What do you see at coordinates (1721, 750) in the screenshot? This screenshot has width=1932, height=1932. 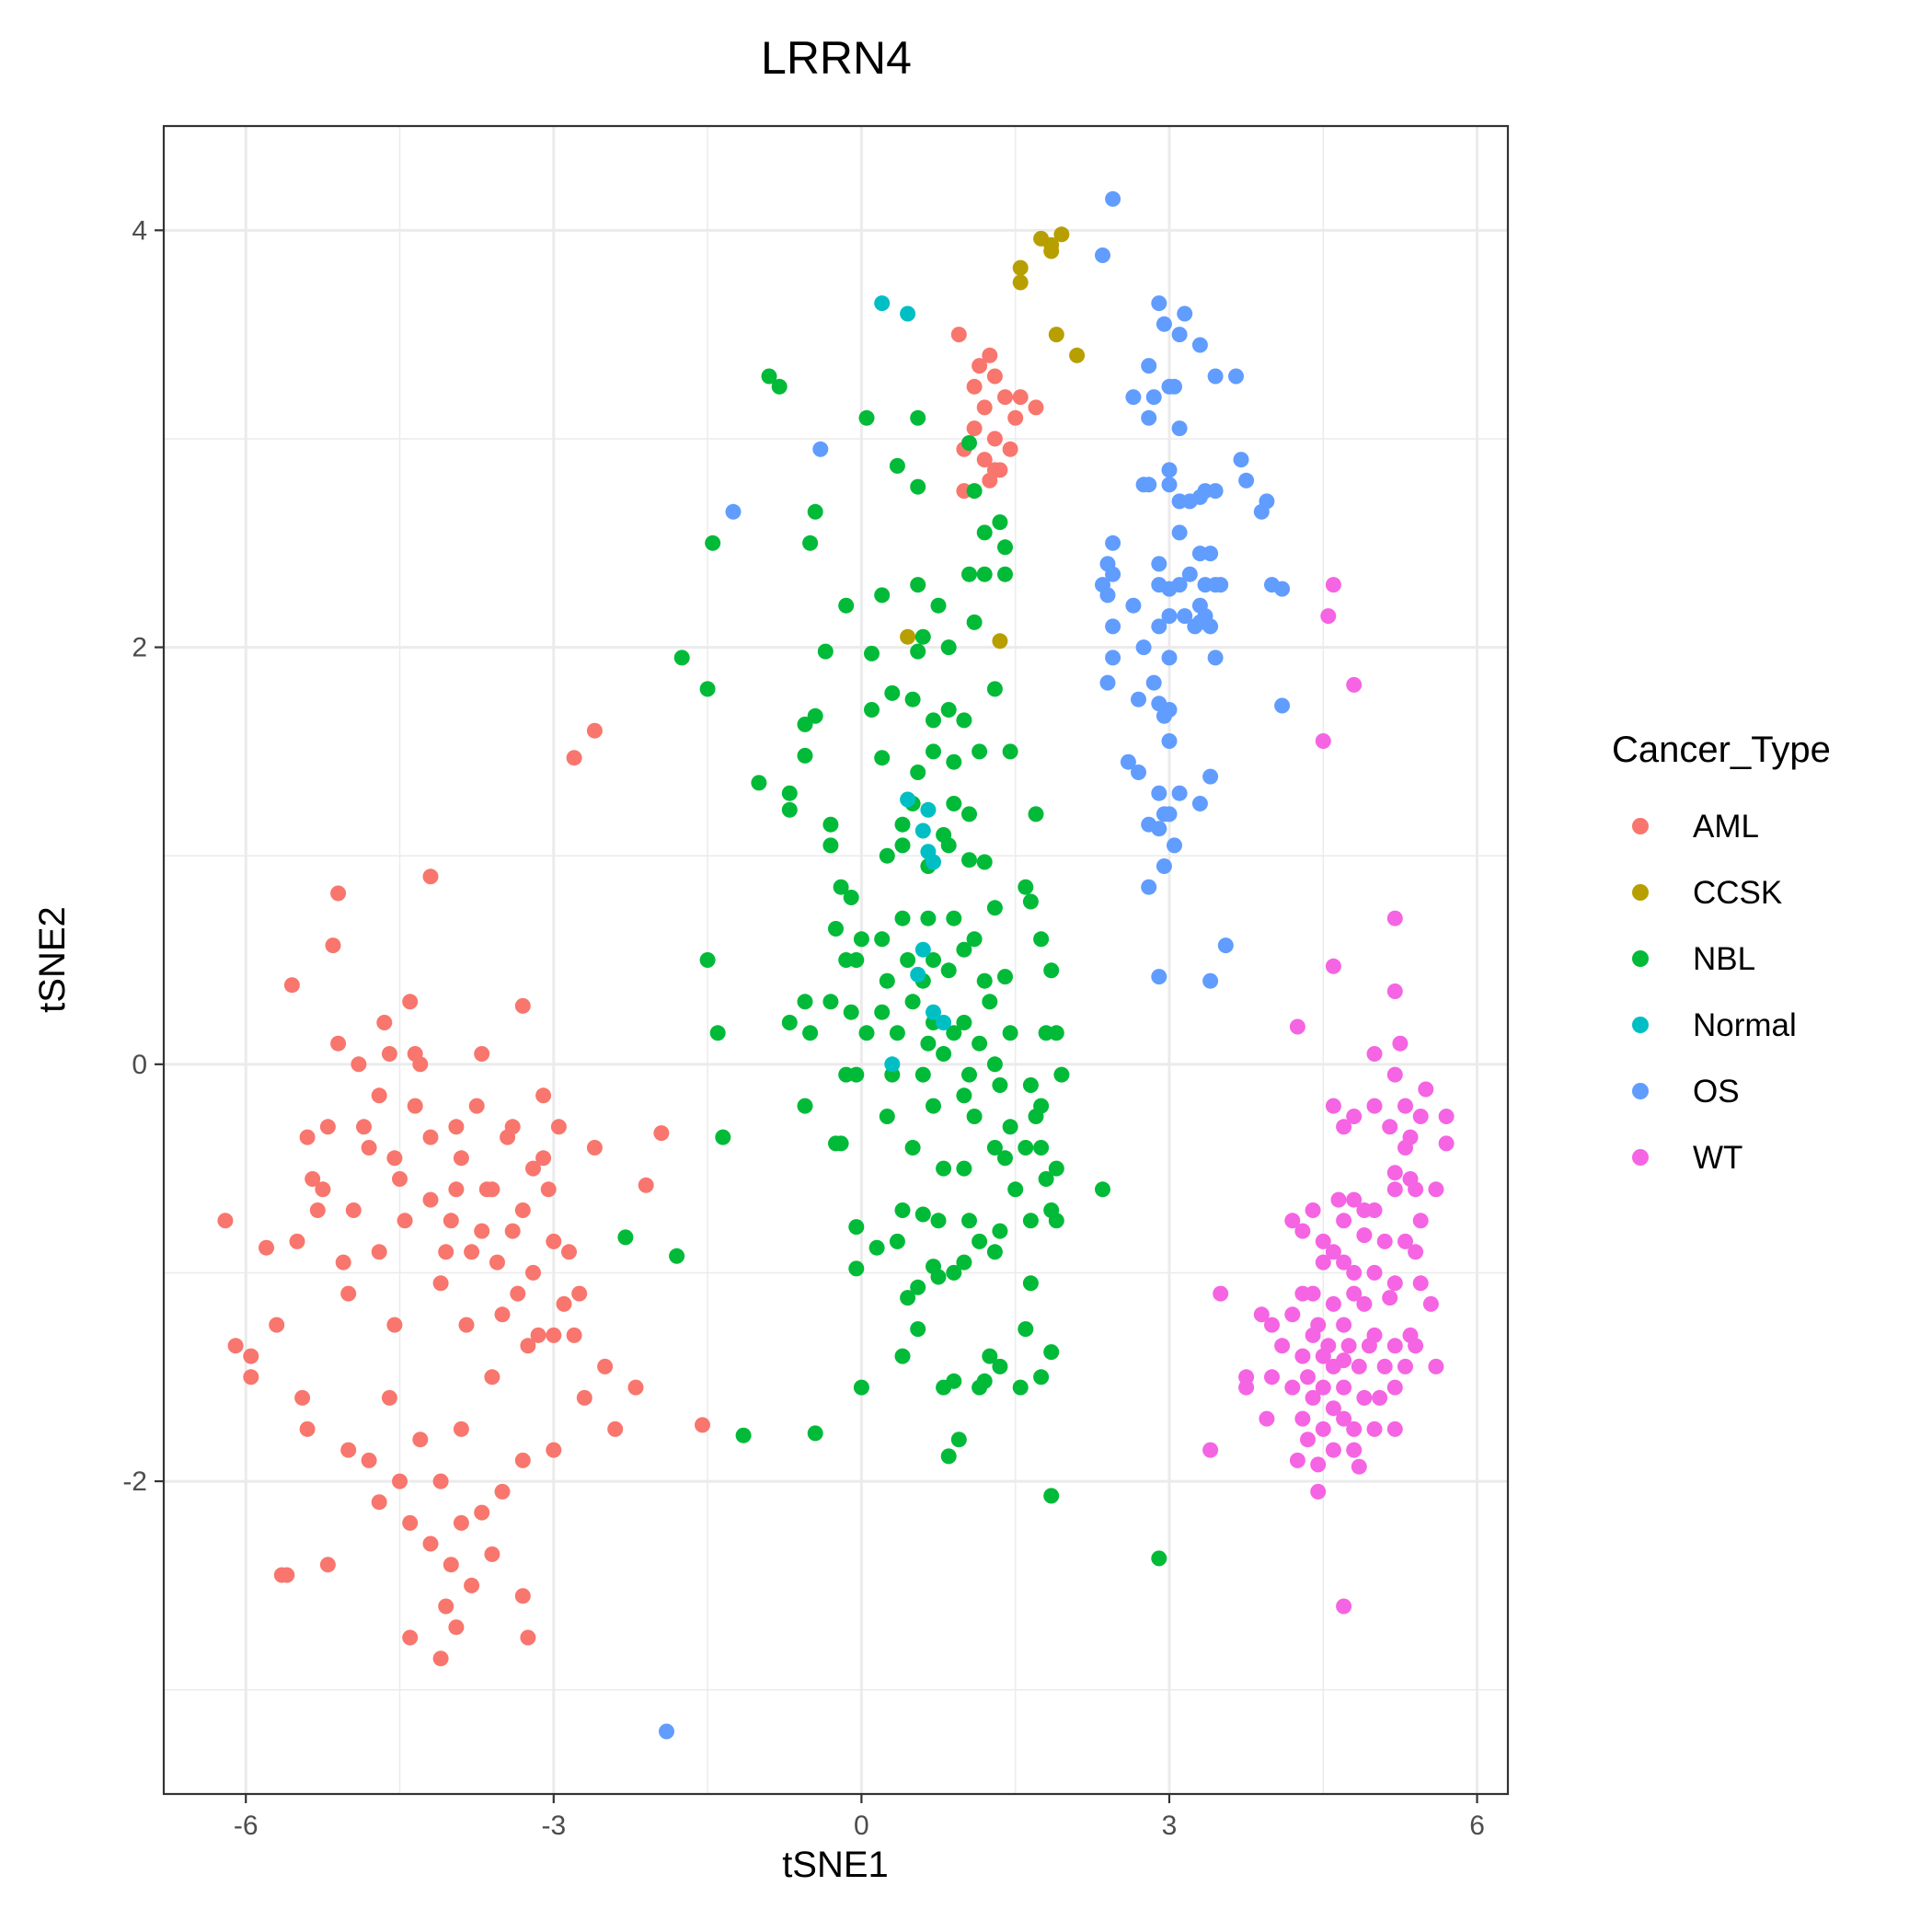 I see `legend-title: Cancer_Type` at bounding box center [1721, 750].